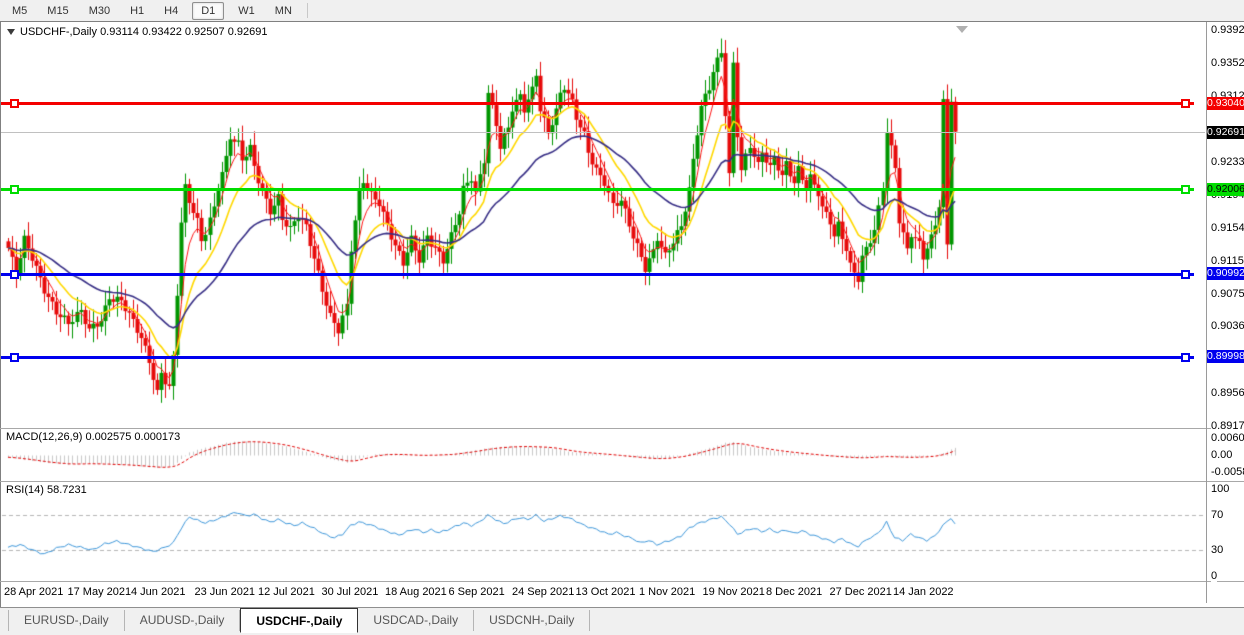 The image size is (1244, 635). Describe the element at coordinates (99, 10) in the screenshot. I see `timeframe-button-M30: M30` at that location.